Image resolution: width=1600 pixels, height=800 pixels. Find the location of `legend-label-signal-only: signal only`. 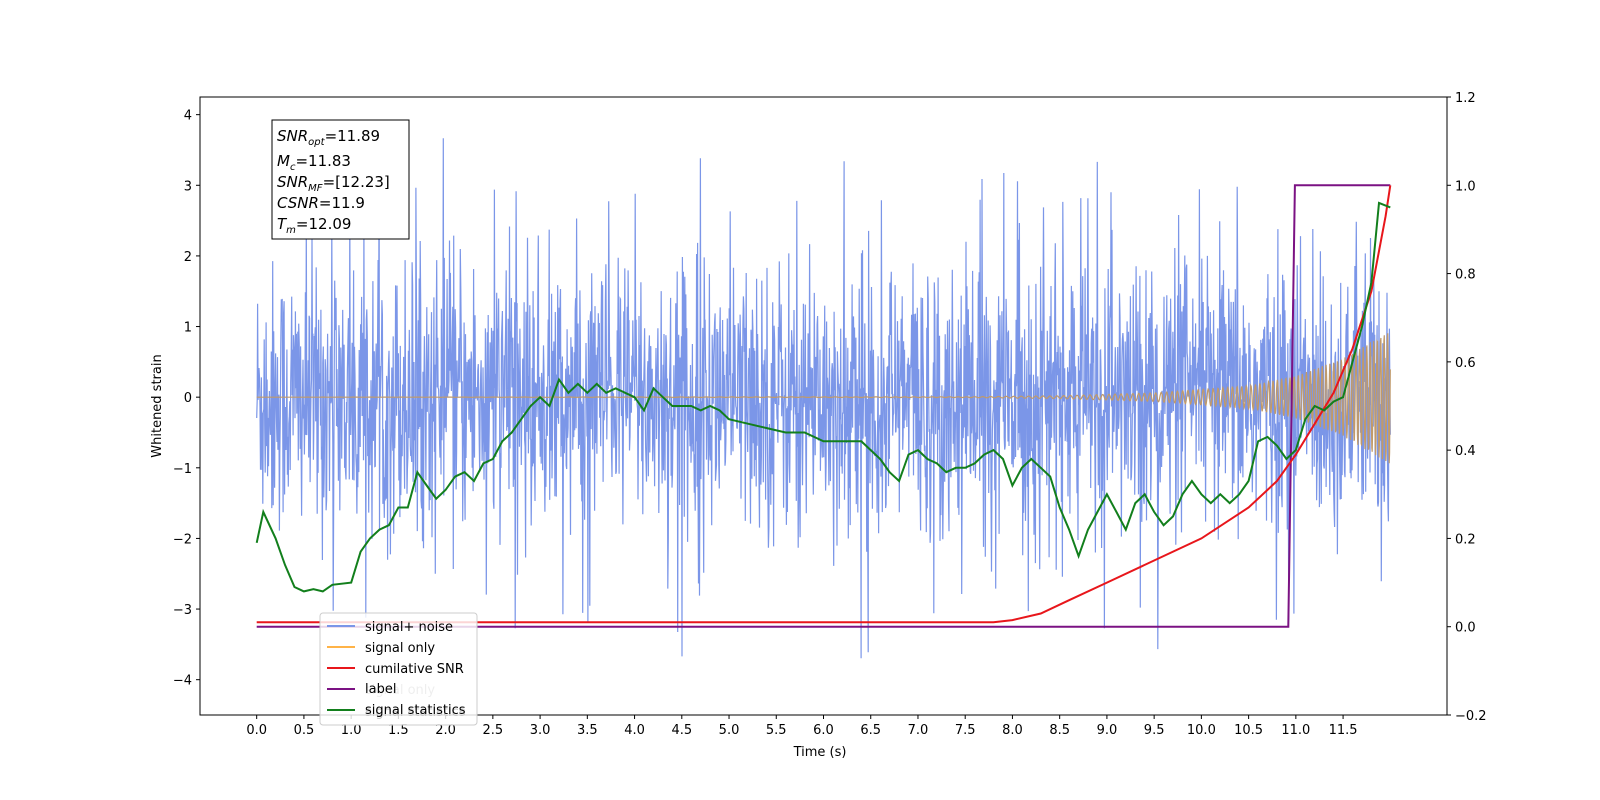

legend-label-signal-only: signal only is located at coordinates (400, 648).